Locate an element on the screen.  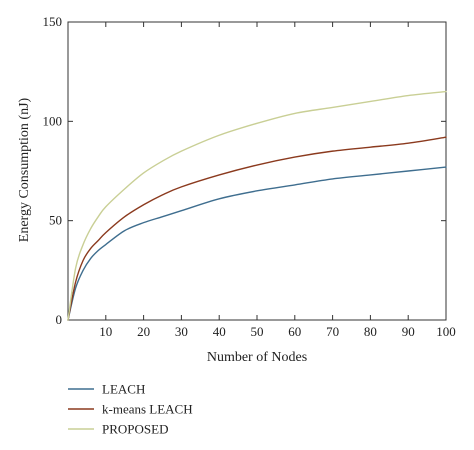
x-tick-label: 100 is located at coordinates (446, 331).